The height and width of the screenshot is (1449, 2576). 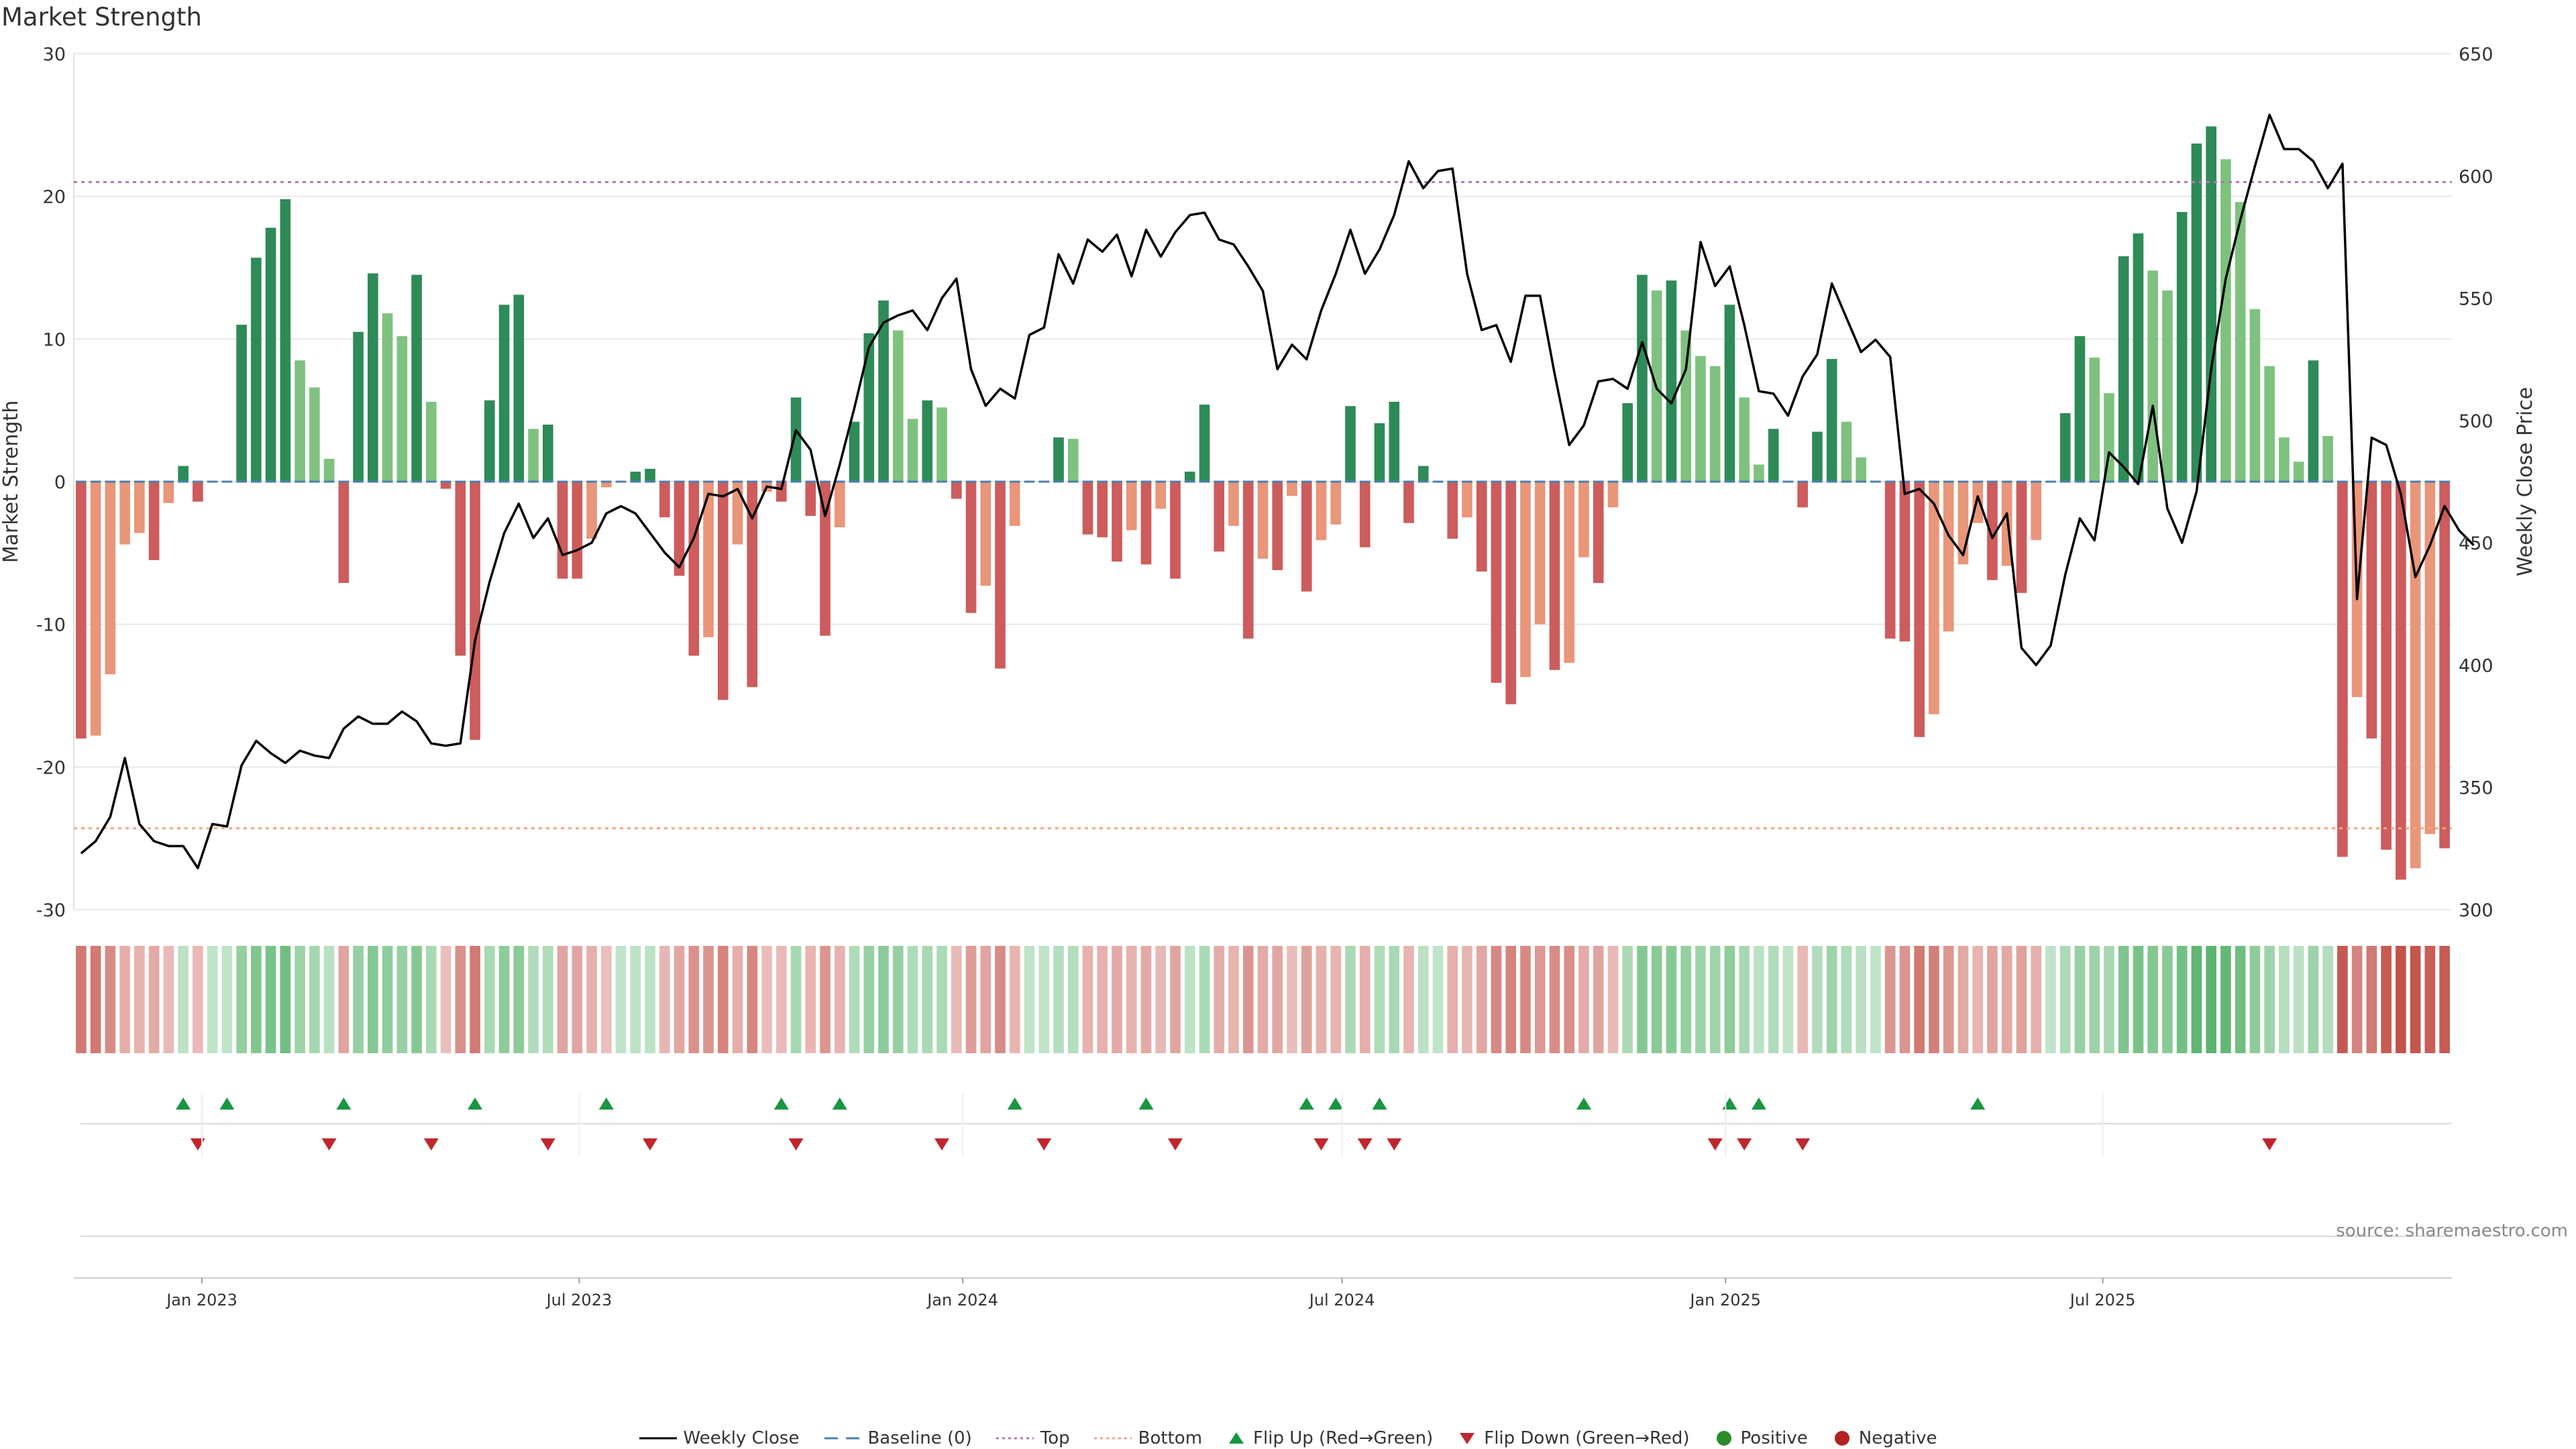 I want to click on x-tick-label: Jul 2024, so click(x=1341, y=1300).